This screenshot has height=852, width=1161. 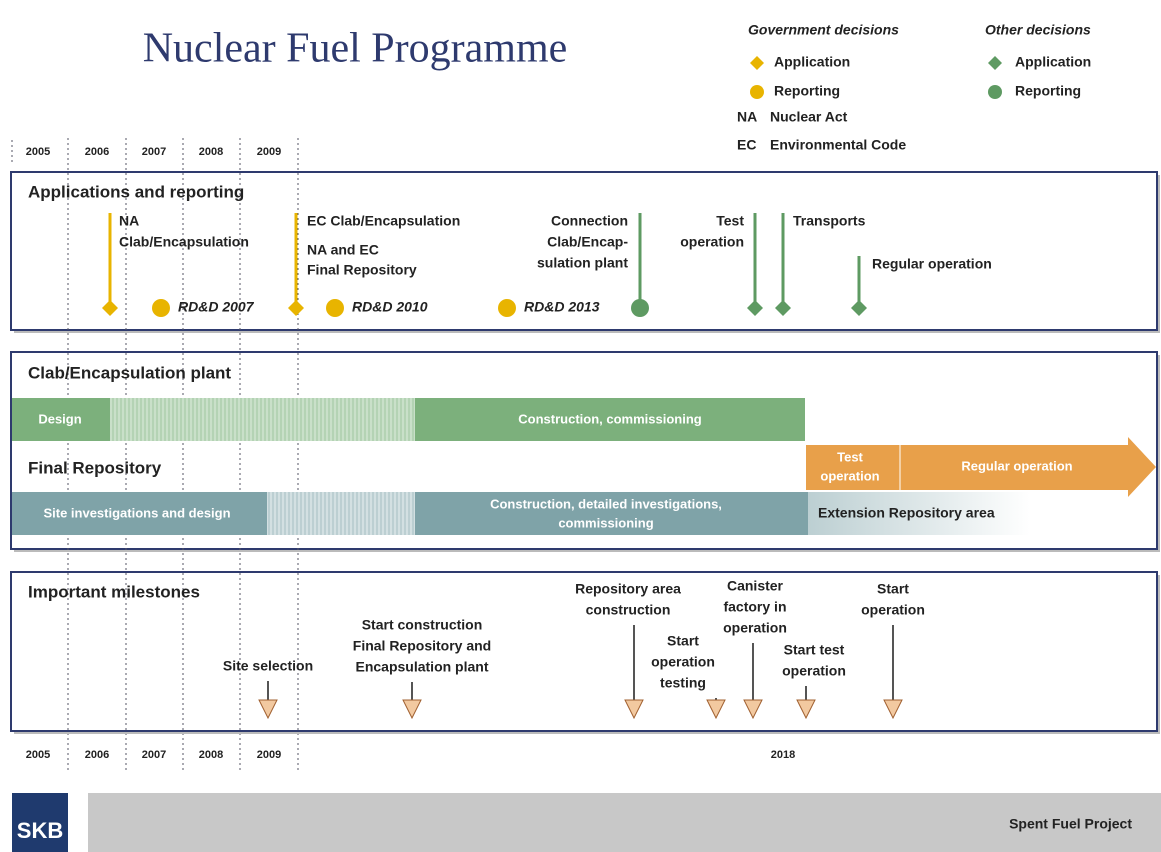 I want to click on section-heading: Clab/Encapsulation plant, so click(x=129, y=372).